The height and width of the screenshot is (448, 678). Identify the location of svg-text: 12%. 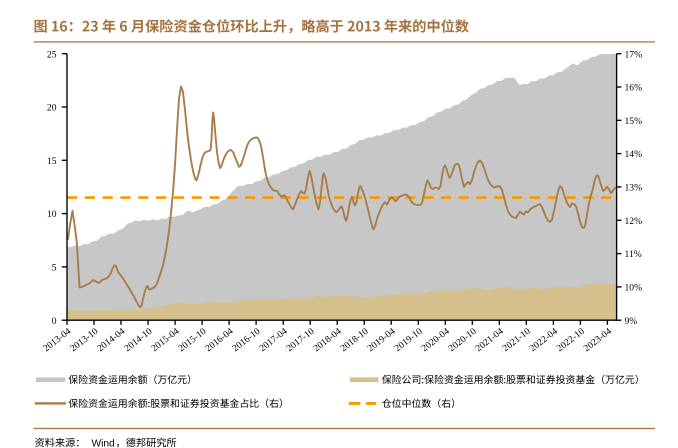
(634, 221).